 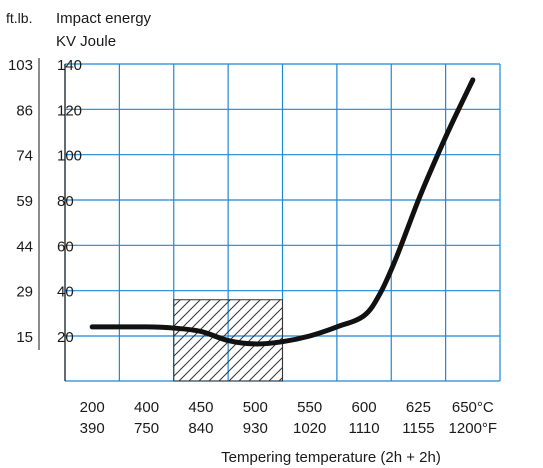 What do you see at coordinates (92, 428) in the screenshot?
I see `x-tick-label-fahrenheit: 390` at bounding box center [92, 428].